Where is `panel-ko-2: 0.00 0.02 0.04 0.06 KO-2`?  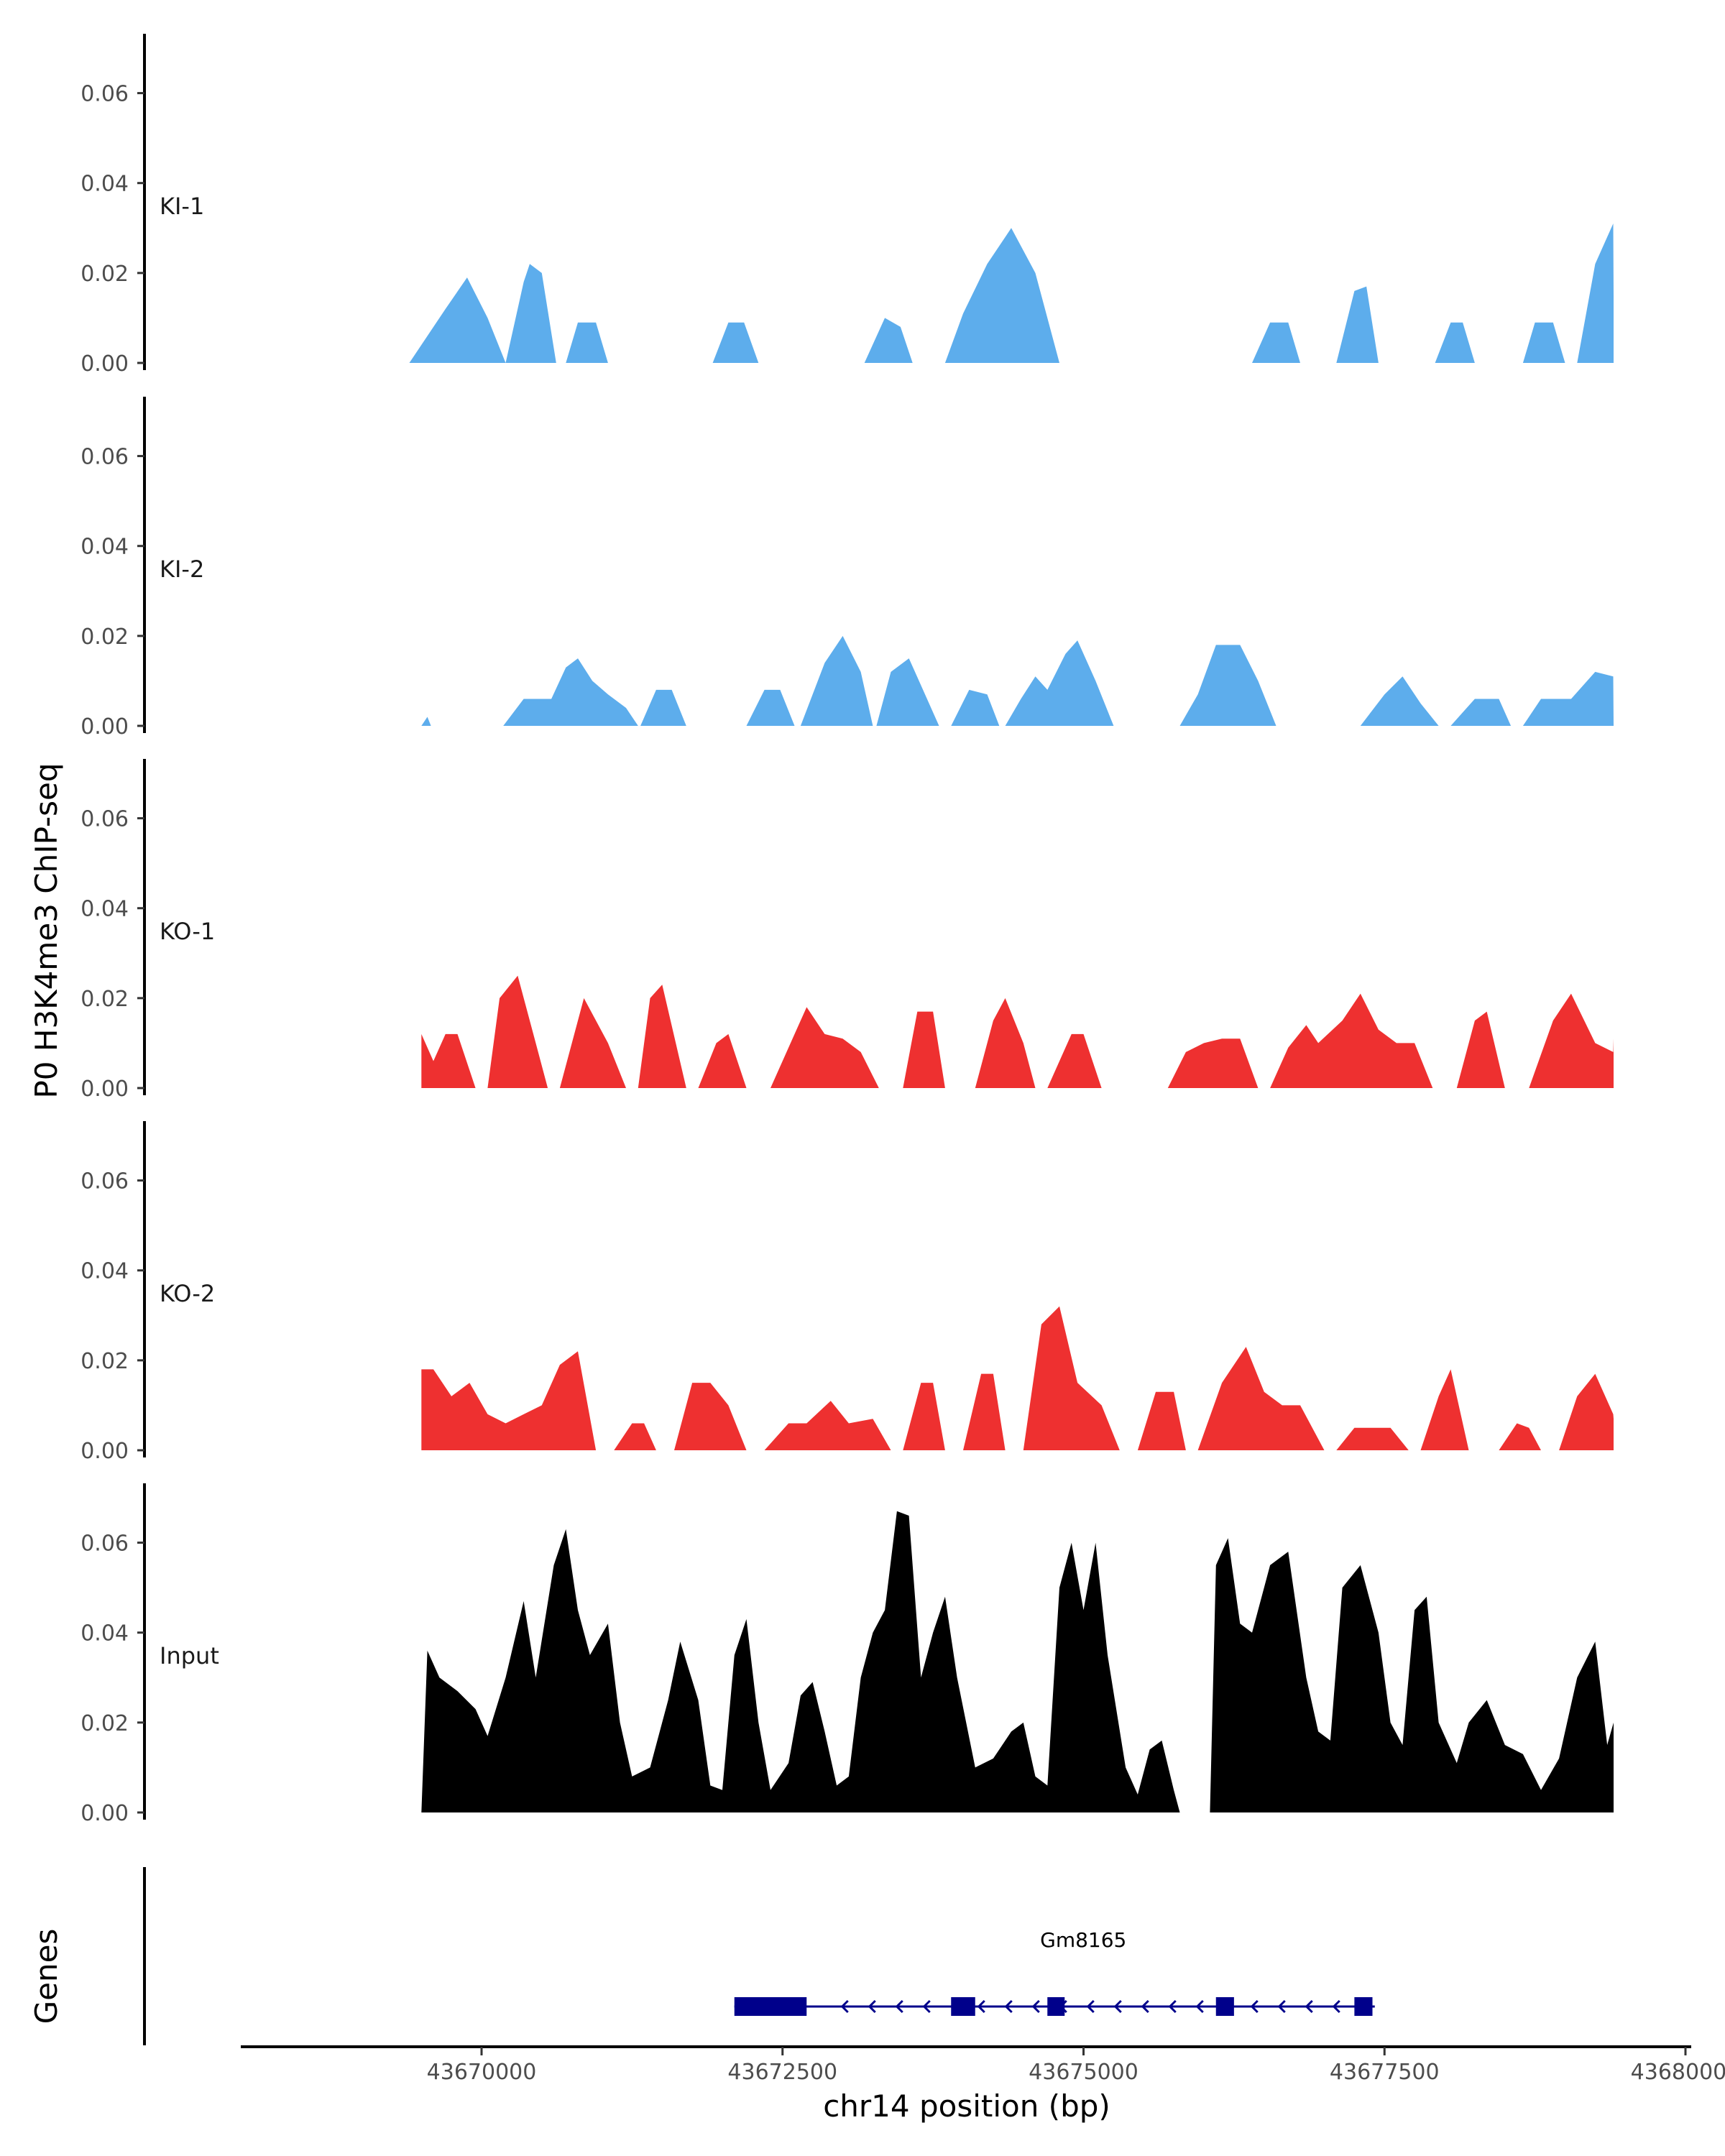
panel-ko-2: 0.00 0.02 0.04 0.06 KO-2 is located at coordinates (847, 1292).